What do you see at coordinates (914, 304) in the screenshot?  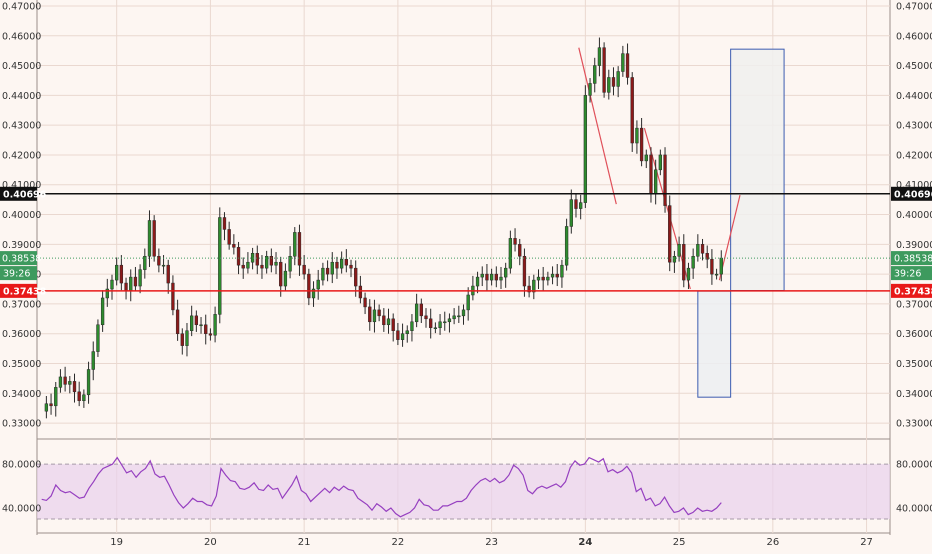 I see `price-tick-label-right: 0.37000` at bounding box center [914, 304].